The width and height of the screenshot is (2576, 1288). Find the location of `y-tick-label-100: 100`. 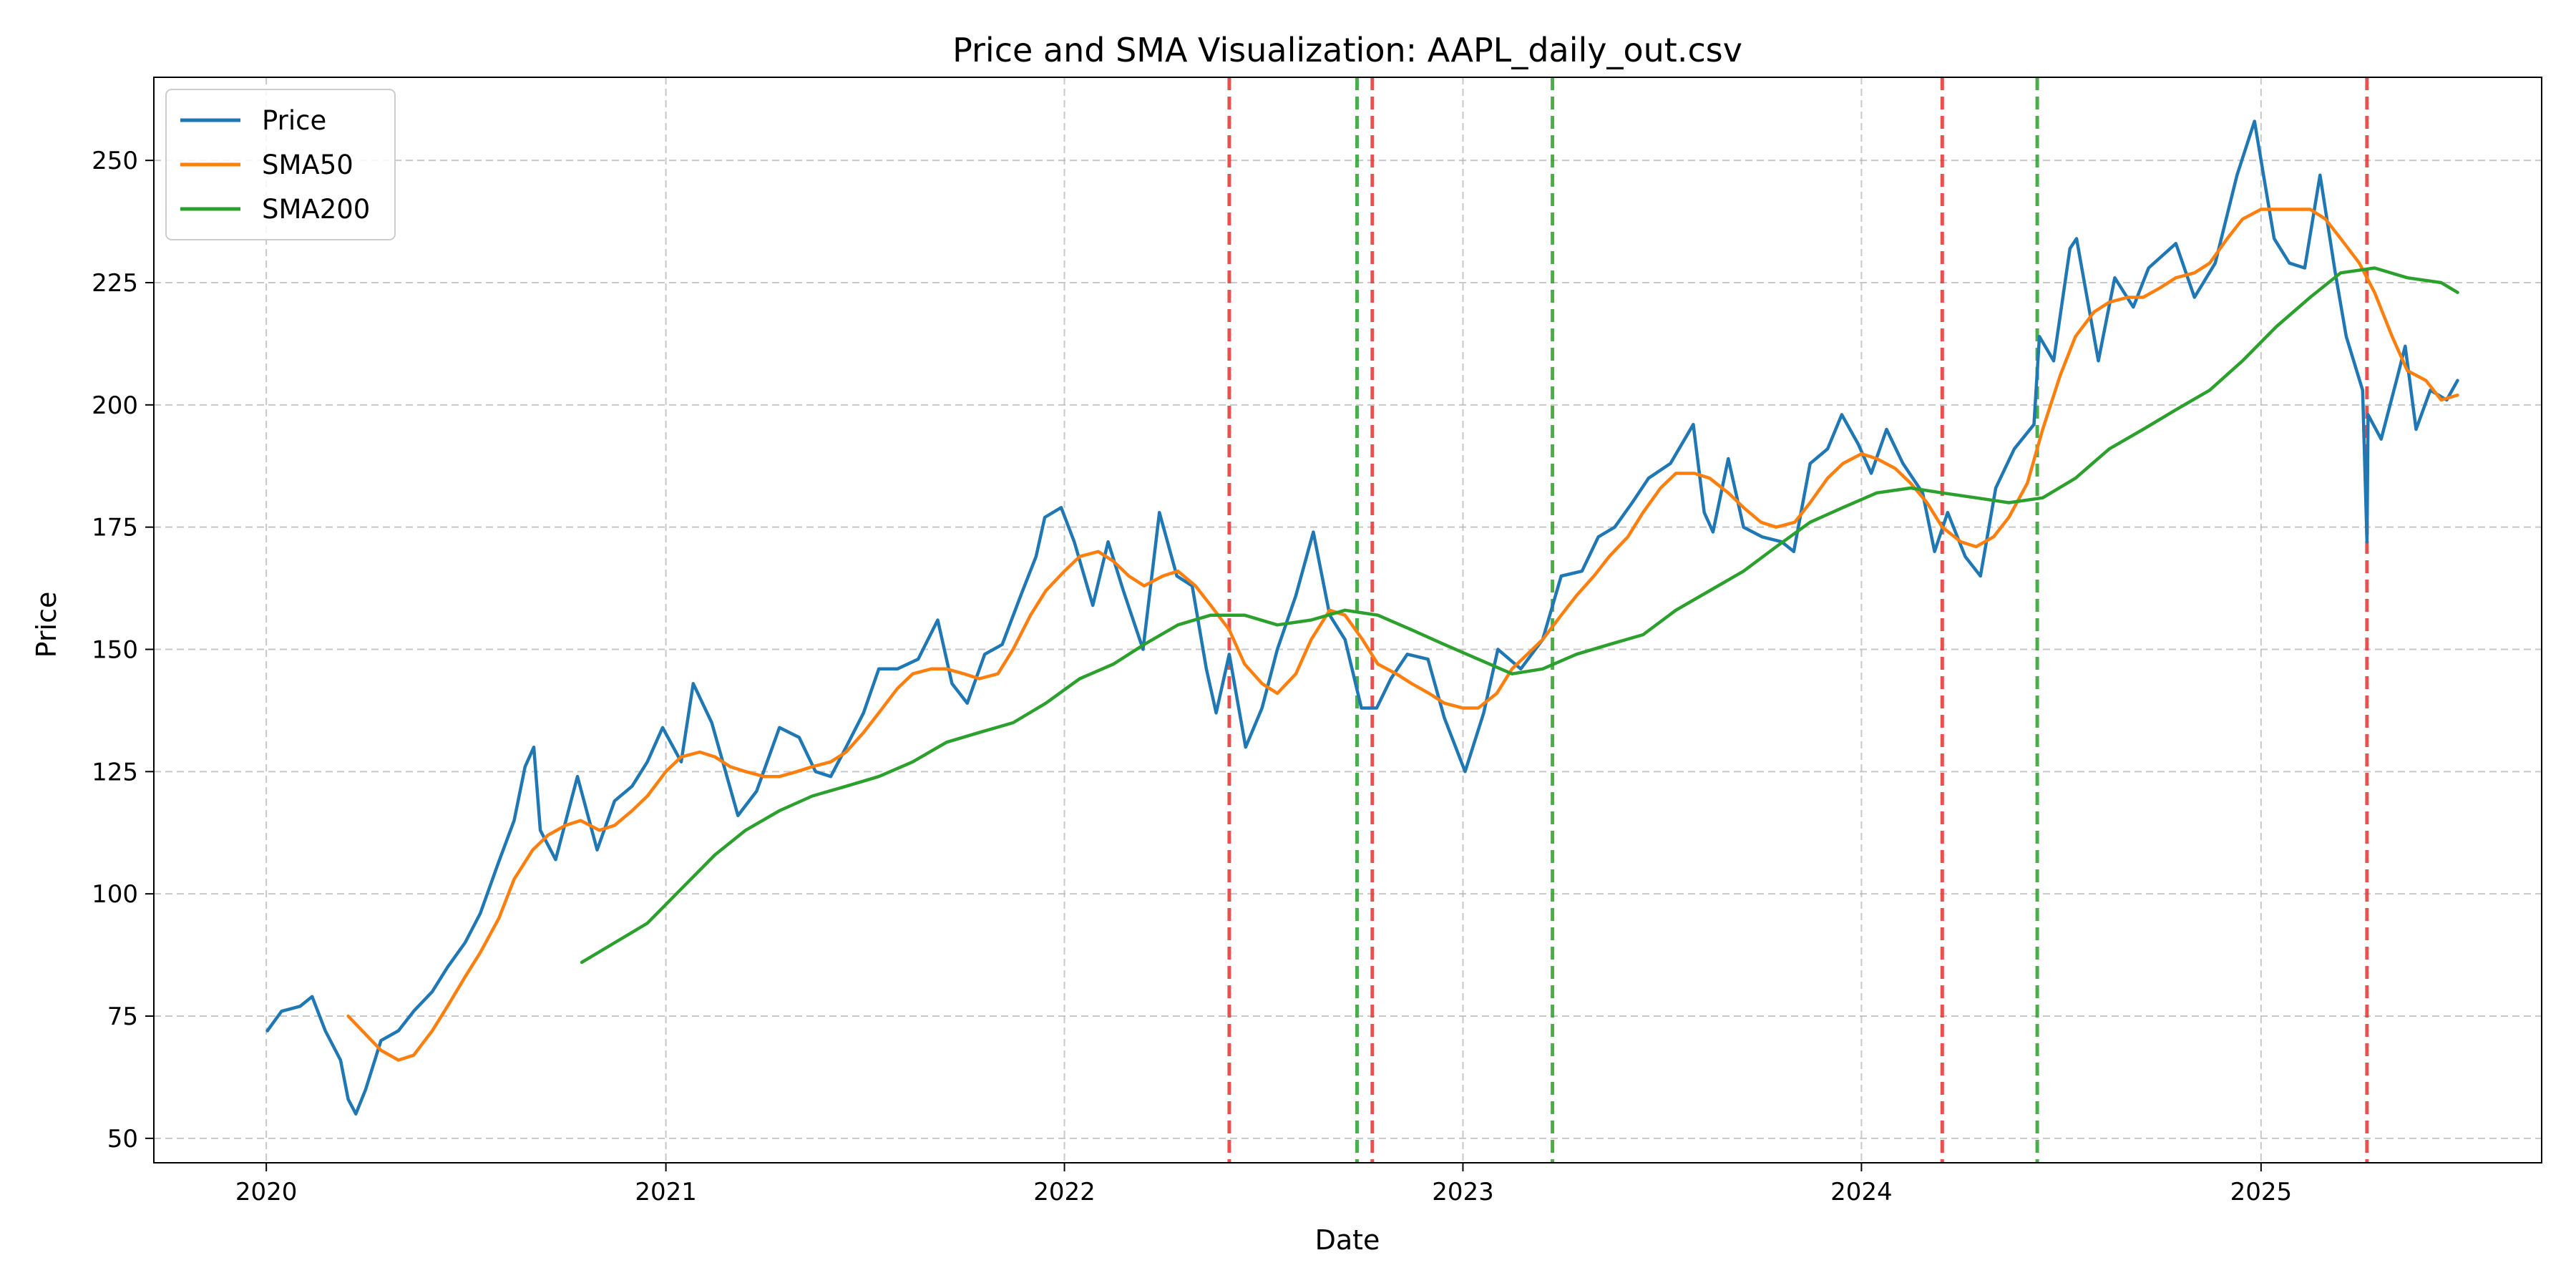

y-tick-label-100: 100 is located at coordinates (115, 894).